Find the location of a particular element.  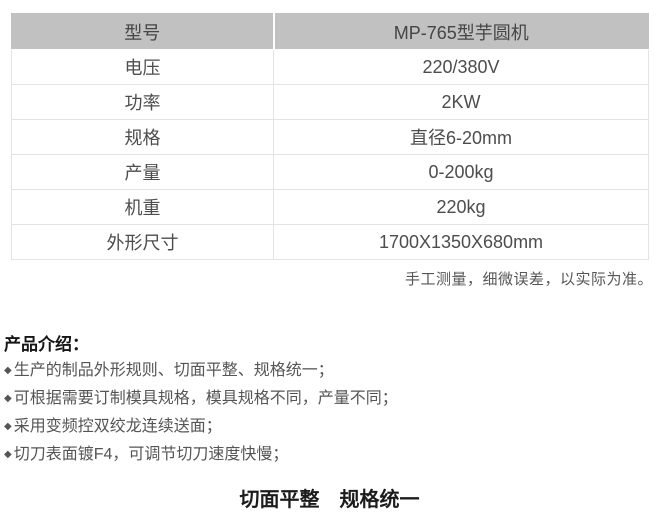

spec-row-model: 型号 MP-765型芋圆机 is located at coordinates (330, 31).